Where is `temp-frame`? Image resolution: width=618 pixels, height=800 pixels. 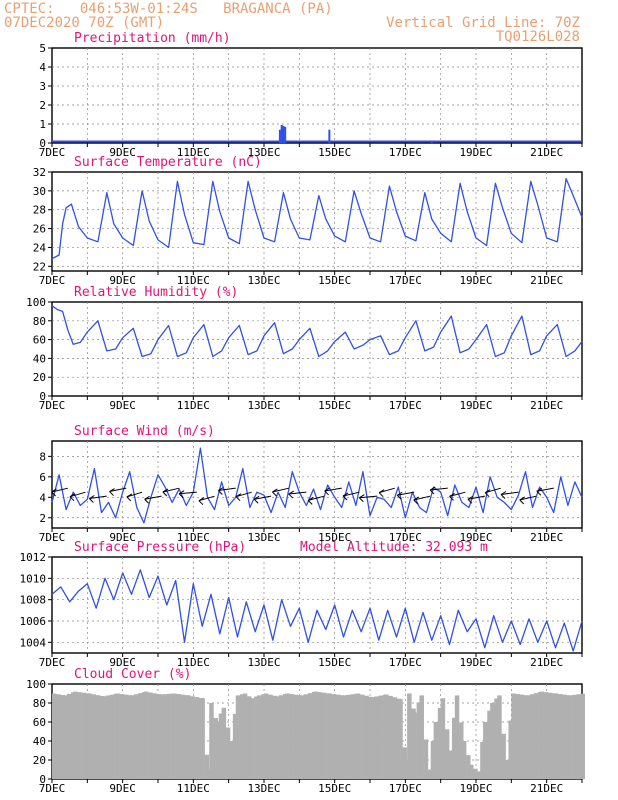 temp-frame is located at coordinates (317, 221).